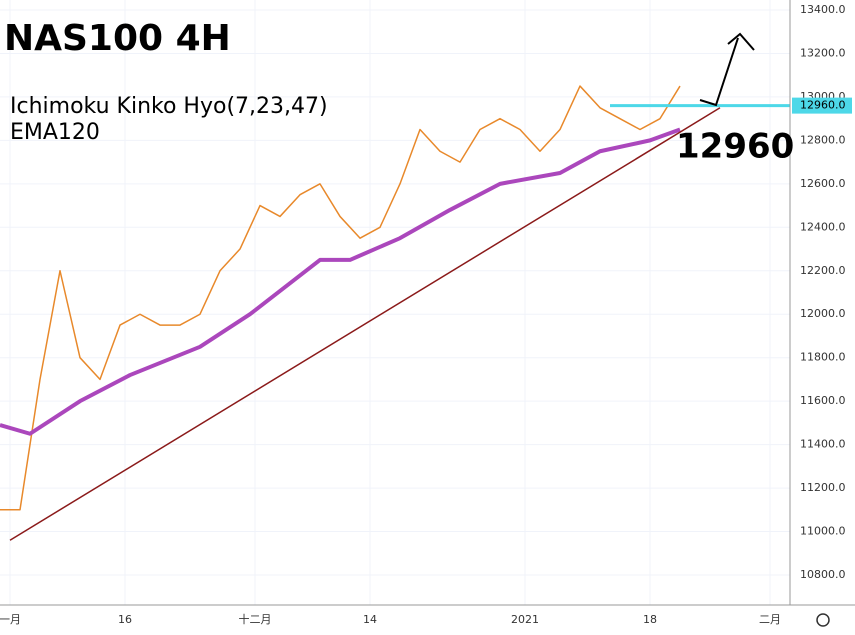 The width and height of the screenshot is (855, 635). I want to click on indicator-label: EMA120, so click(55, 132).